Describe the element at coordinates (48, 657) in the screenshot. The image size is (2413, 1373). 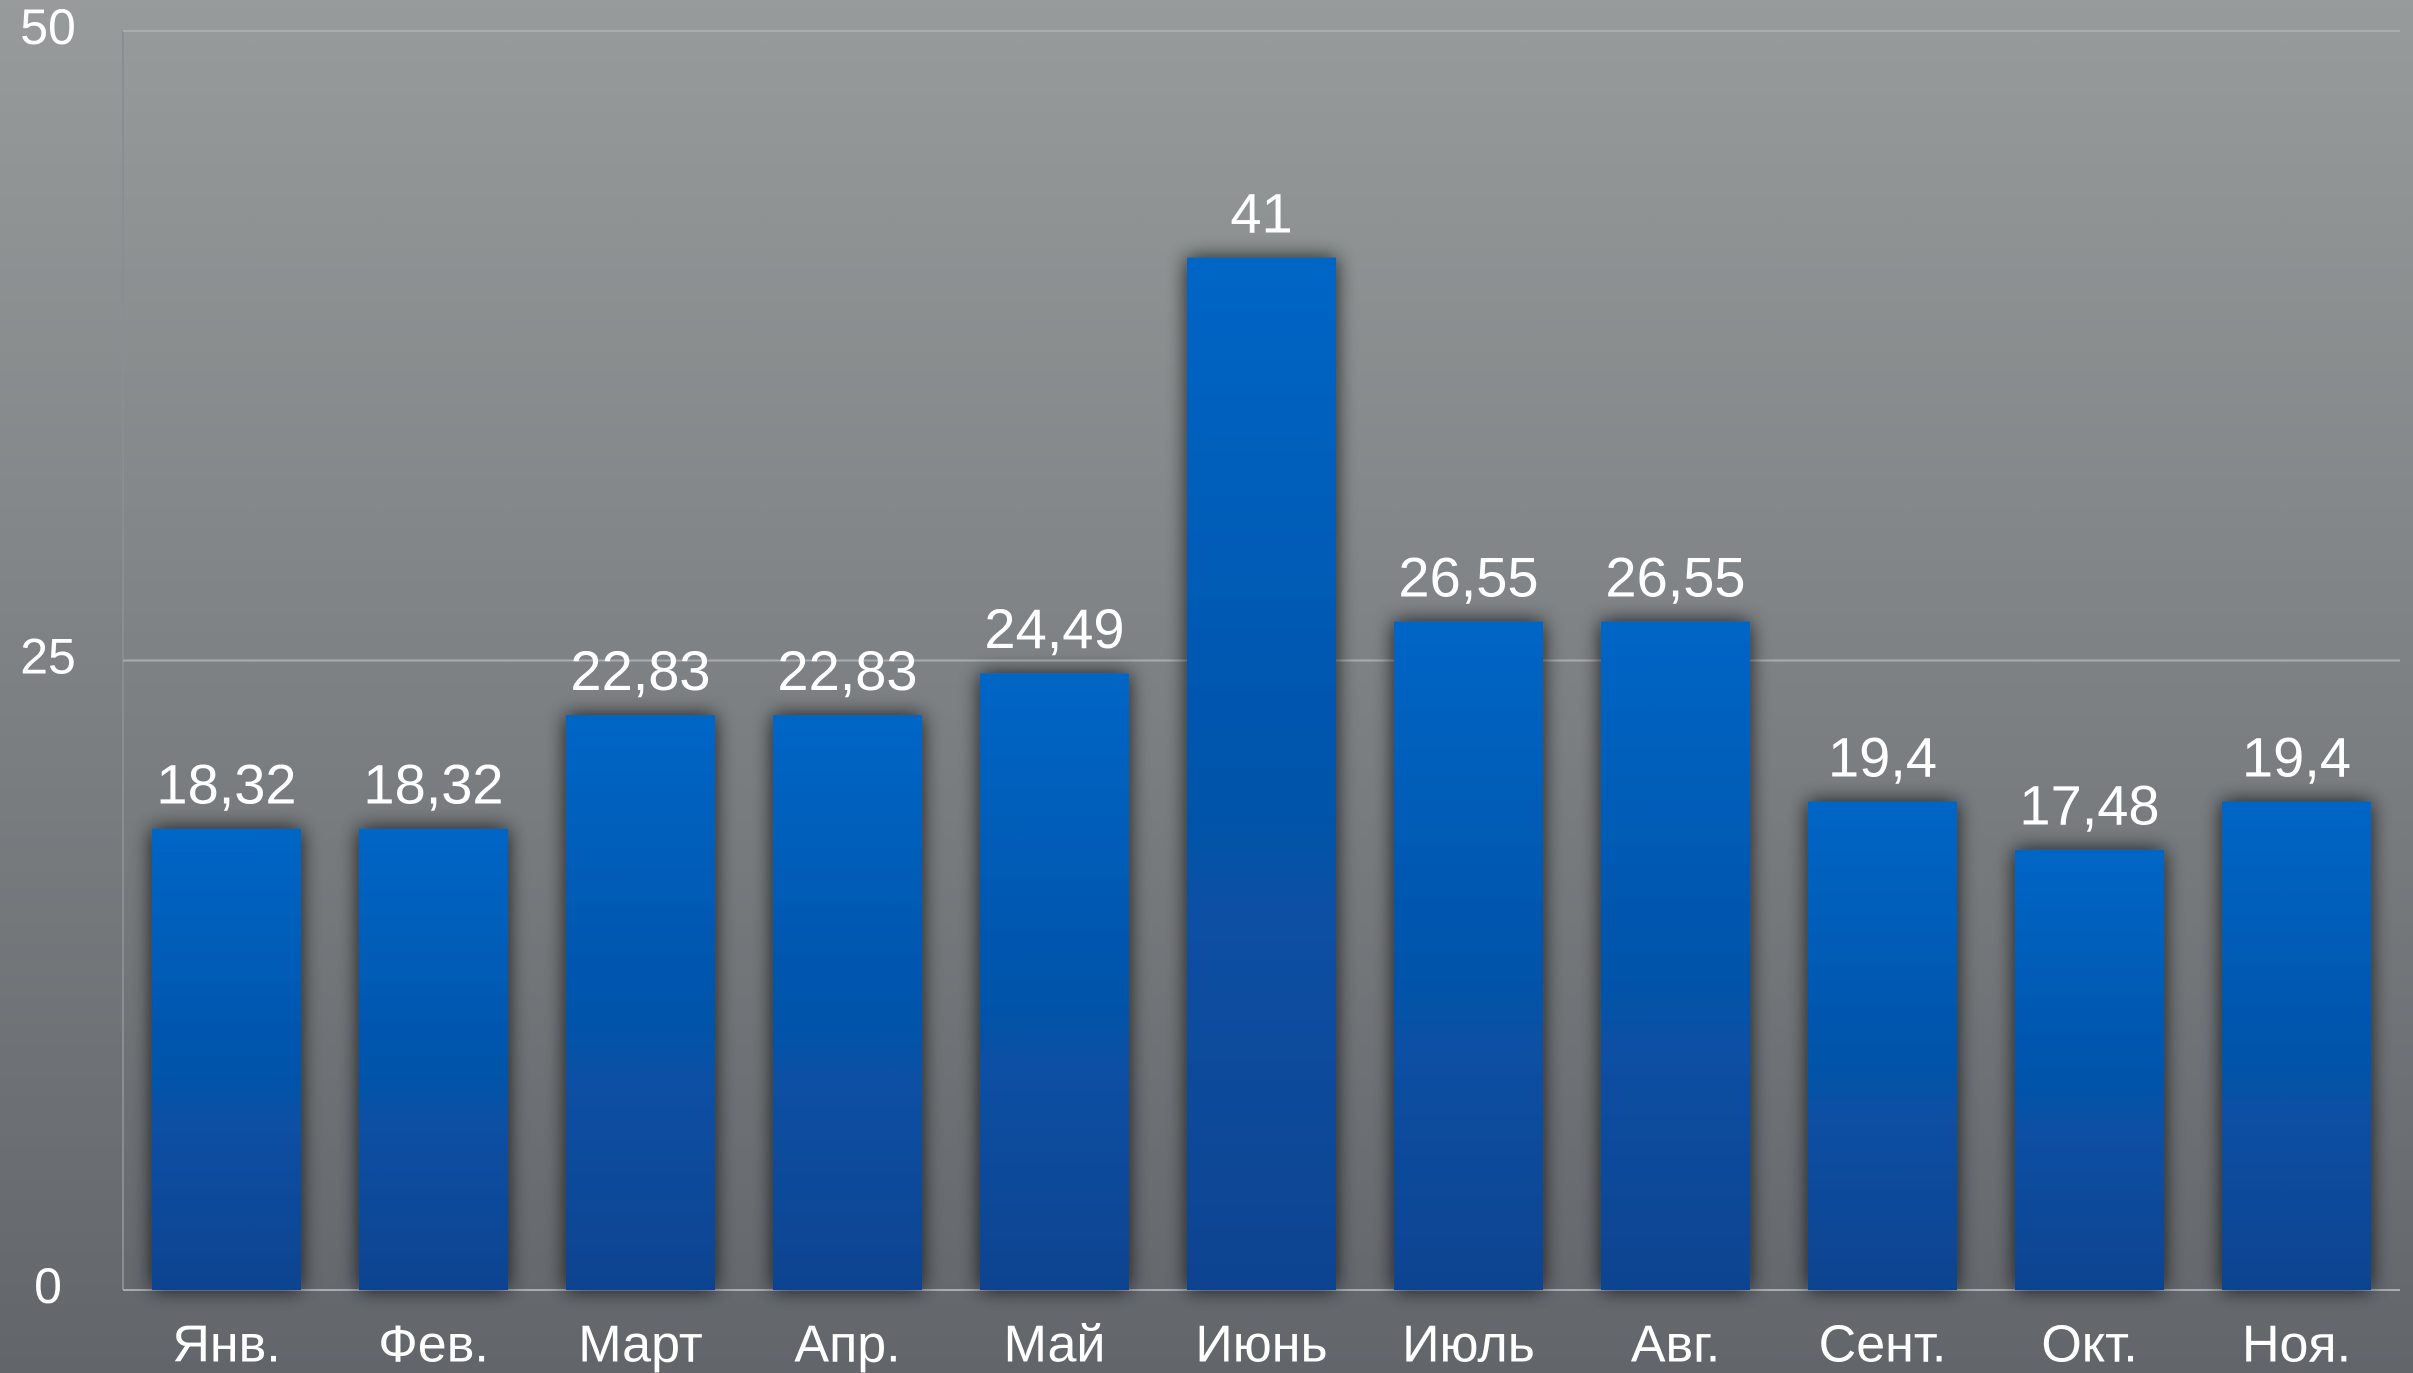
I see `y-tick-label: 25` at that location.